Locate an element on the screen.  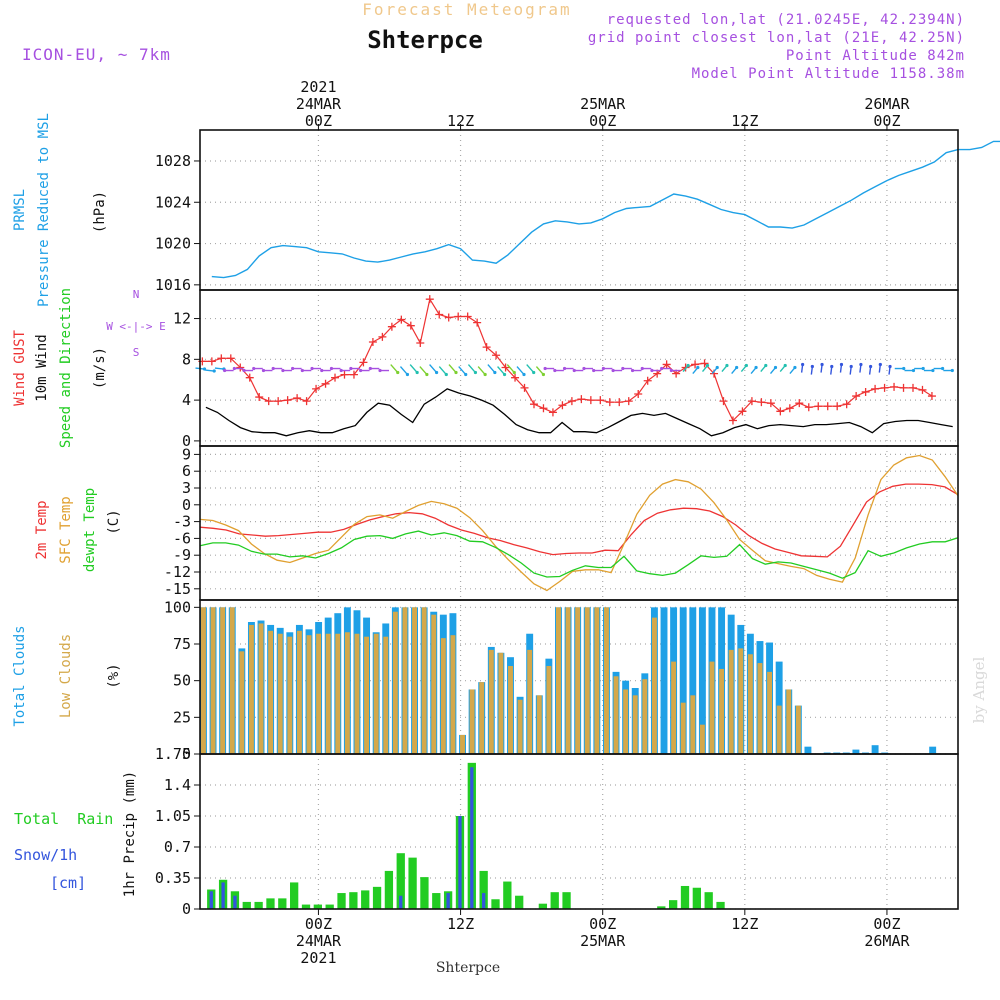
pressure-panel-label: PRMSL Pressure Reduced to MSL (hPa) is located at coordinates (60, 210).